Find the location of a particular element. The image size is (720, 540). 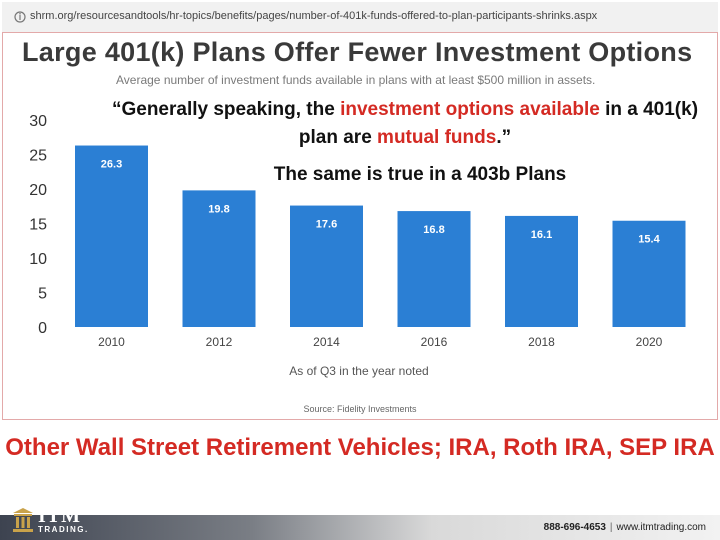

x-tick-label: 2020 is located at coordinates (649, 342).